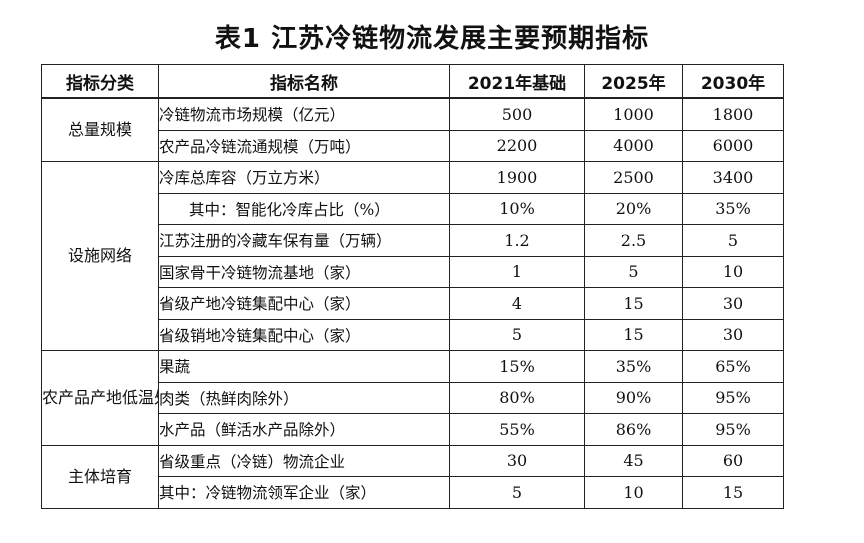  What do you see at coordinates (733, 177) in the screenshot?
I see `value-2030: 3400` at bounding box center [733, 177].